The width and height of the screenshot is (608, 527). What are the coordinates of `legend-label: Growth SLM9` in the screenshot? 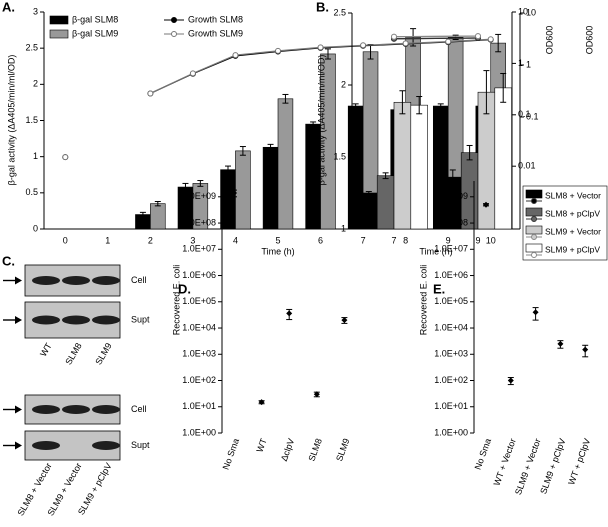 It's located at (215, 33).